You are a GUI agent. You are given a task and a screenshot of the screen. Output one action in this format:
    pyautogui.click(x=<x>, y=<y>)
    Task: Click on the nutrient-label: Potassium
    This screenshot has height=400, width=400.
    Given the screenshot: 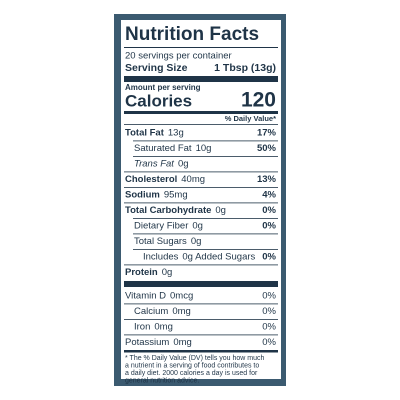 What is the action you would take?
    pyautogui.click(x=147, y=342)
    